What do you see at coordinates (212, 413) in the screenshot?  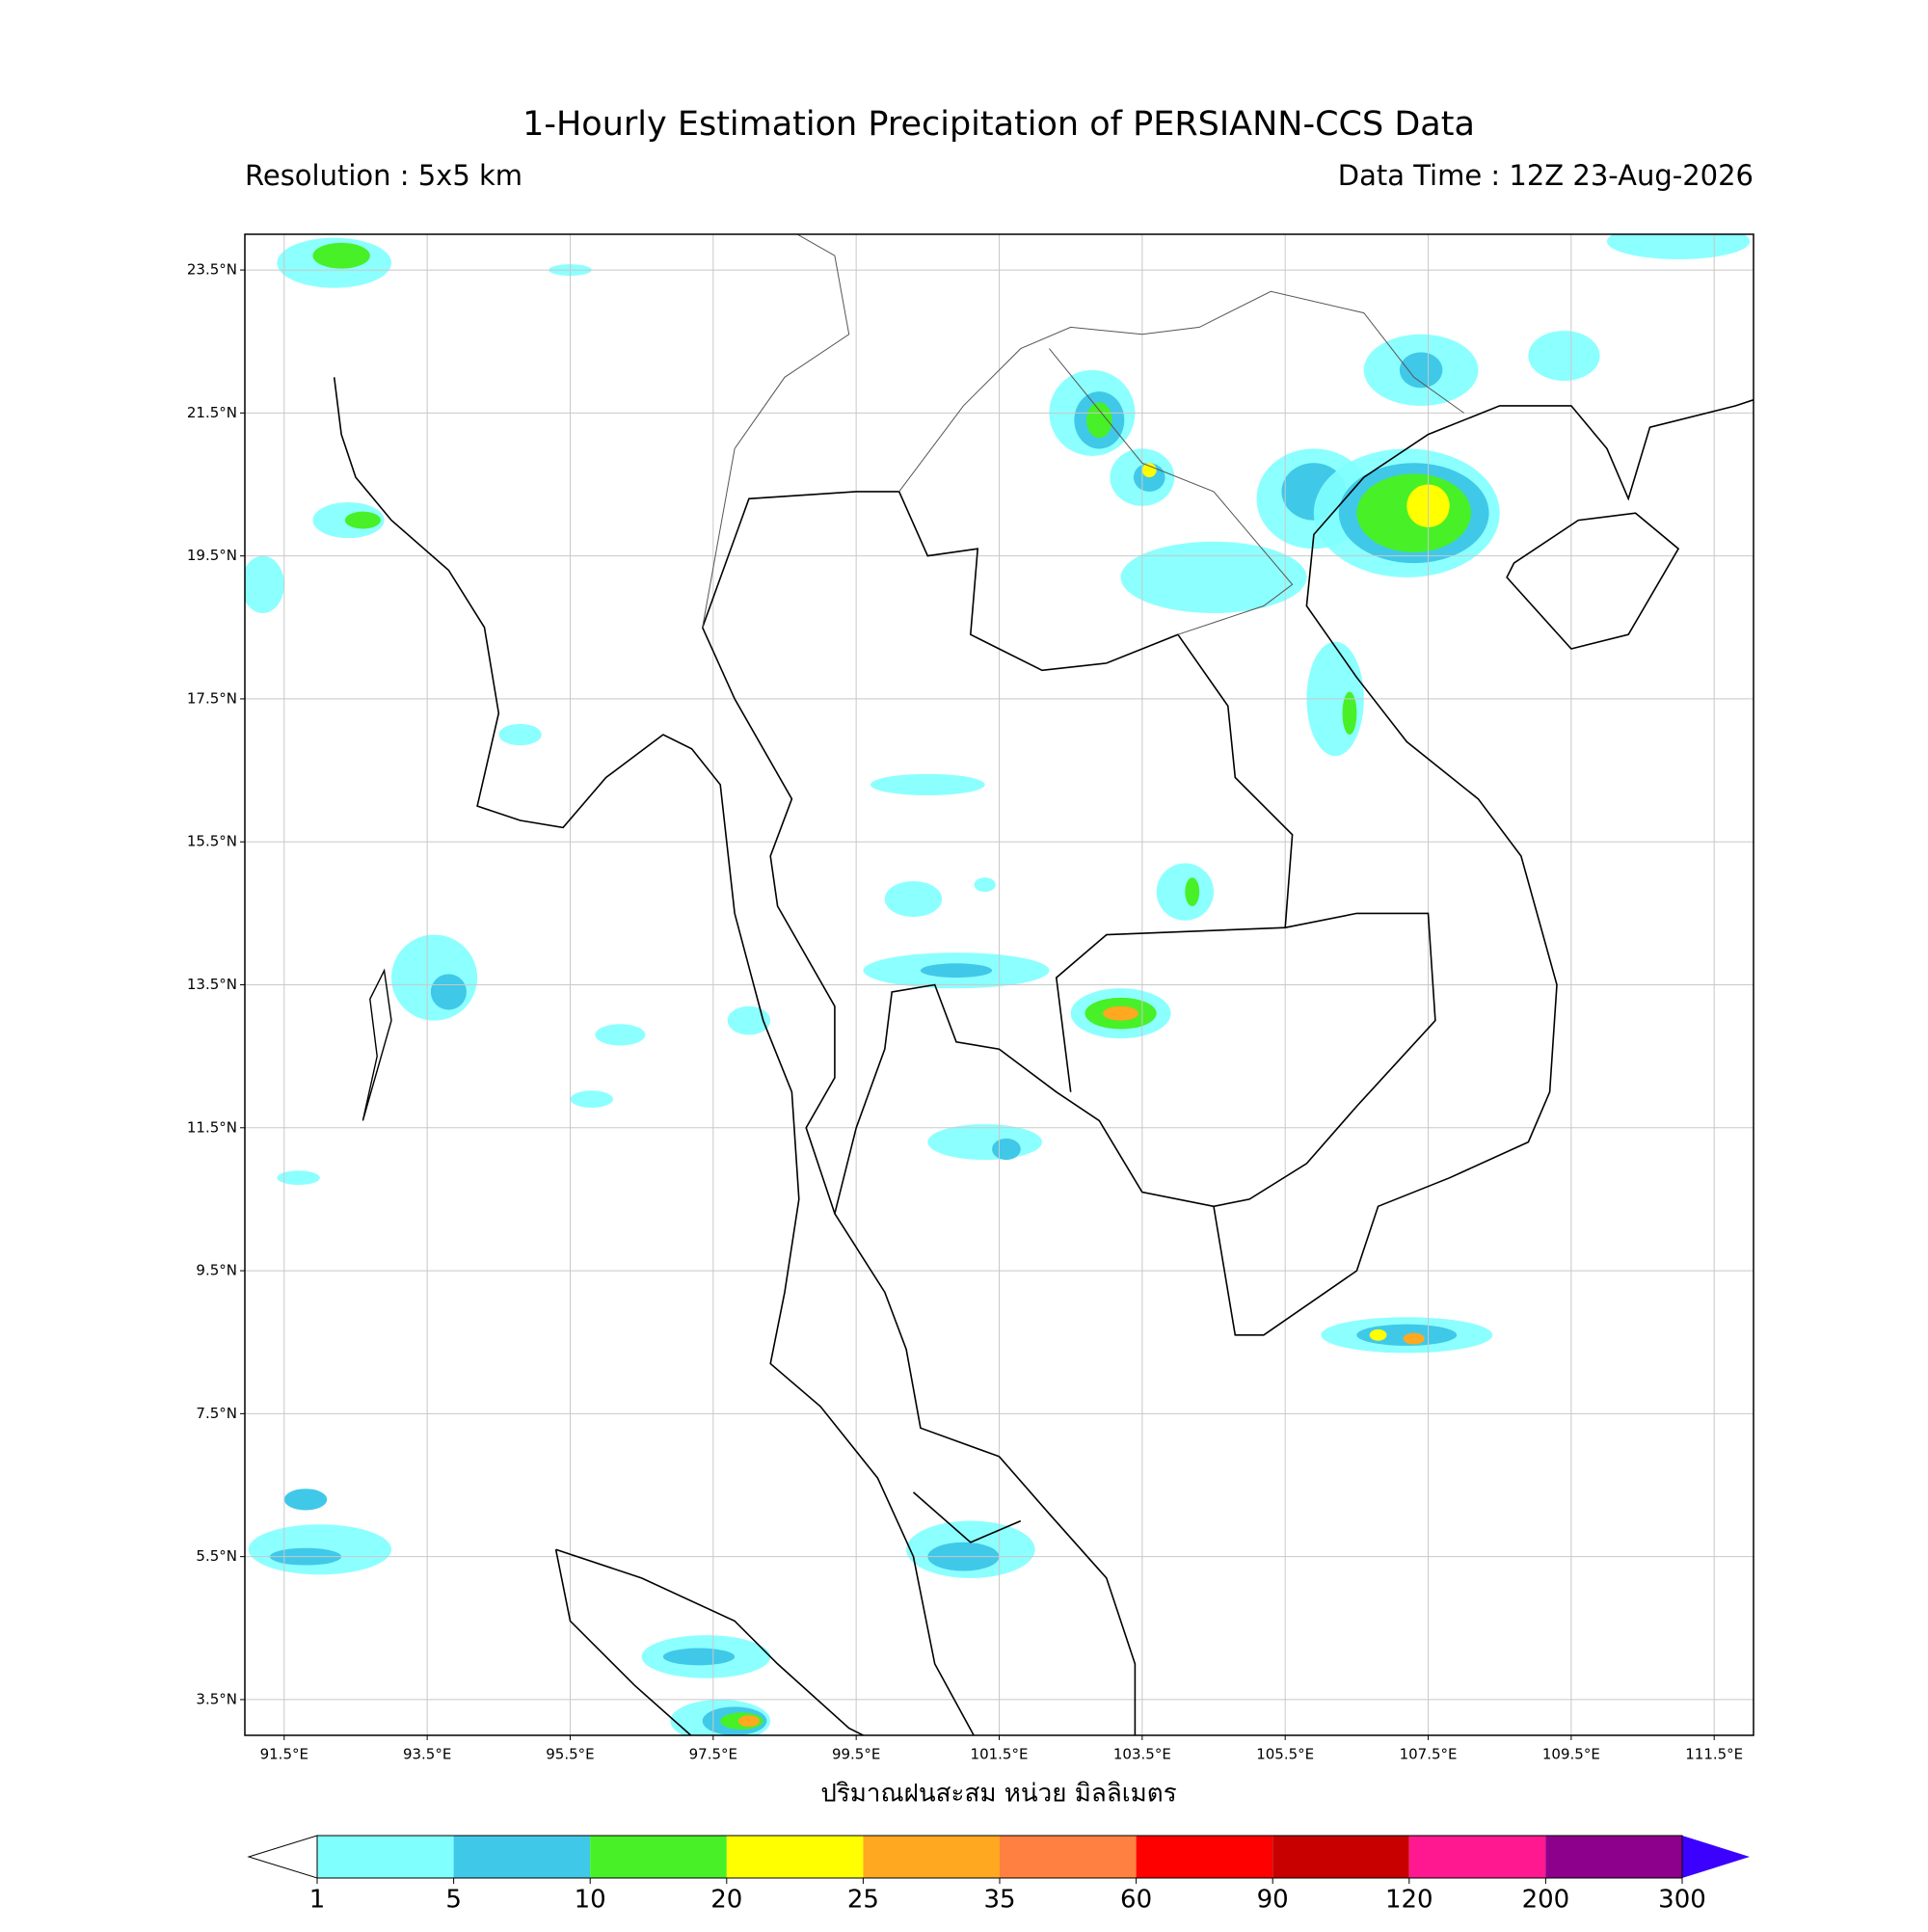 I see `lat-tick-label: 21.5°N` at bounding box center [212, 413].